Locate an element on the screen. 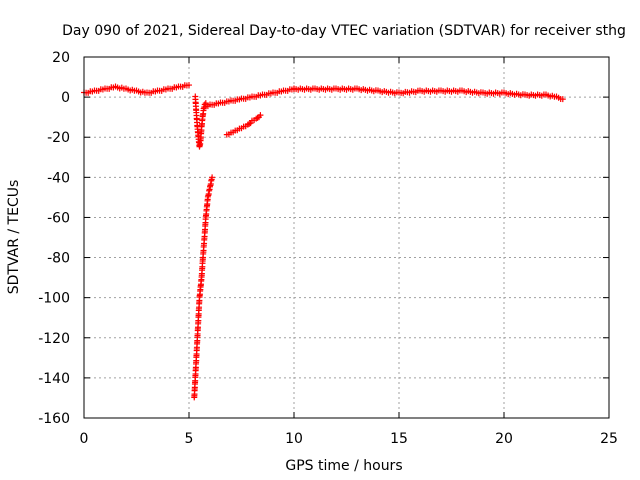  series-secondary-segment is located at coordinates (243, 125).